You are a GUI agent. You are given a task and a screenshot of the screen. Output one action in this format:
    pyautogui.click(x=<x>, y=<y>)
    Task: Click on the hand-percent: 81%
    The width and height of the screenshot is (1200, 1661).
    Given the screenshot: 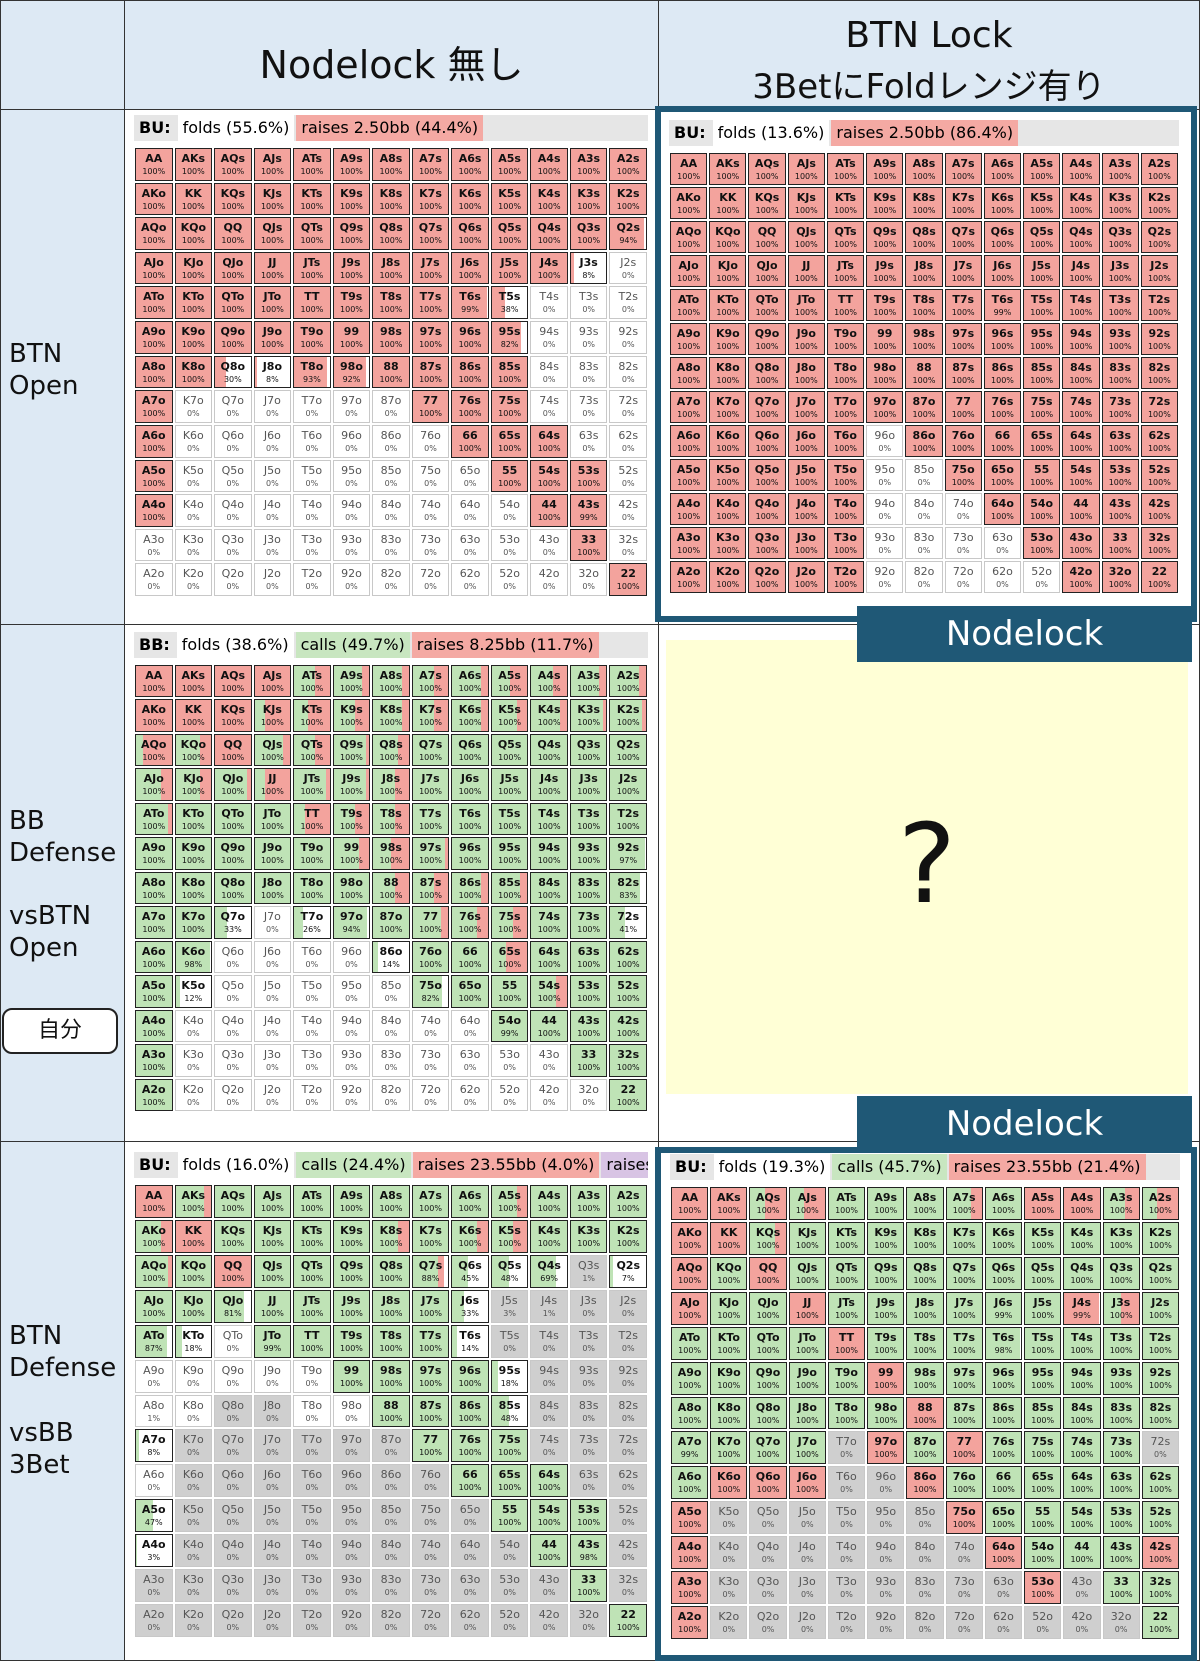 What is the action you would take?
    pyautogui.click(x=232, y=1313)
    